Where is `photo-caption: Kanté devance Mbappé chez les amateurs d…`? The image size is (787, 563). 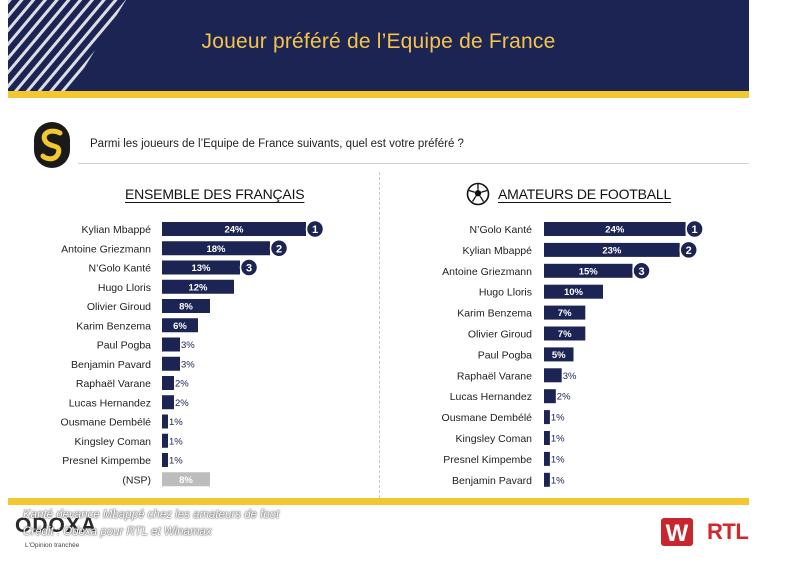 photo-caption: Kanté devance Mbappé chez les amateurs d… is located at coordinates (151, 524).